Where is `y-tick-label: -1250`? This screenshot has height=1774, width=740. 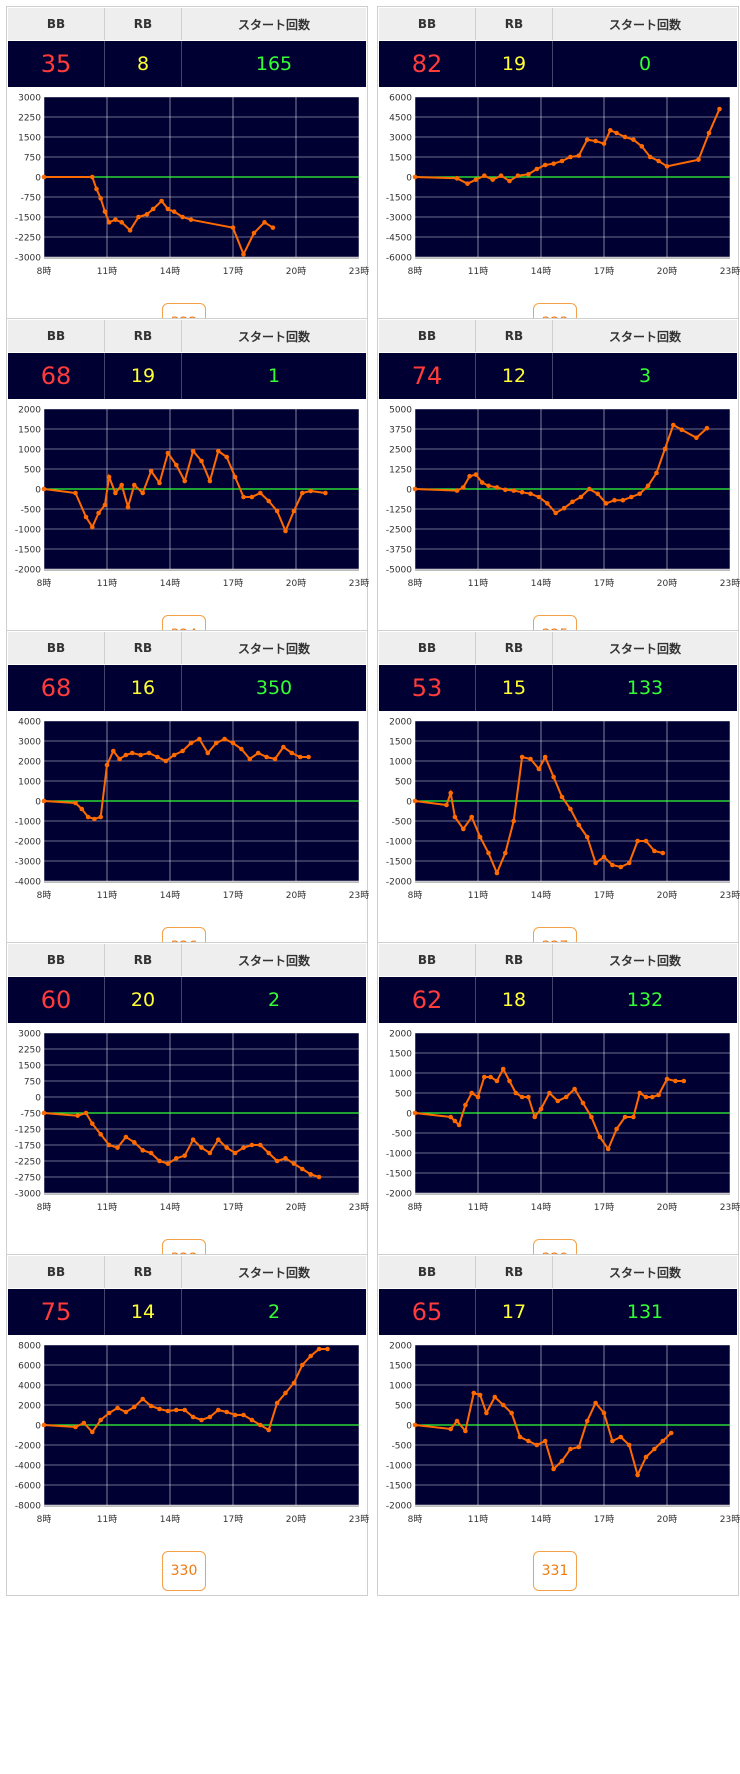
y-tick-label: -1250 is located at coordinates (28, 1131).